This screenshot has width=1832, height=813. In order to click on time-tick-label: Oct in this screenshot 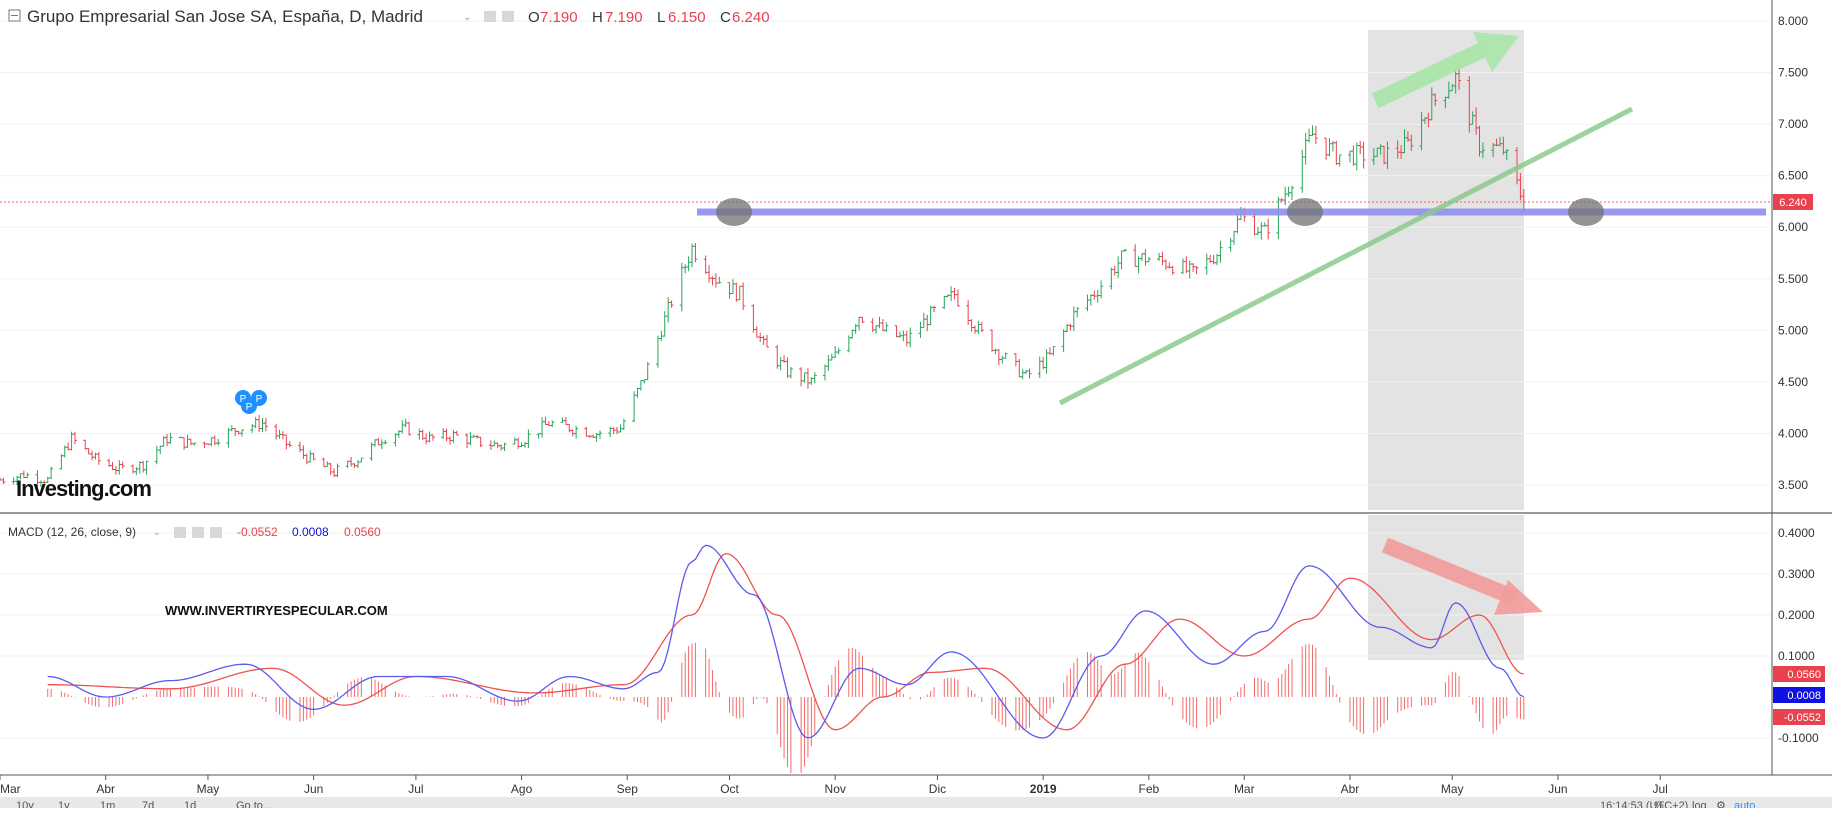, I will do `click(729, 789)`.